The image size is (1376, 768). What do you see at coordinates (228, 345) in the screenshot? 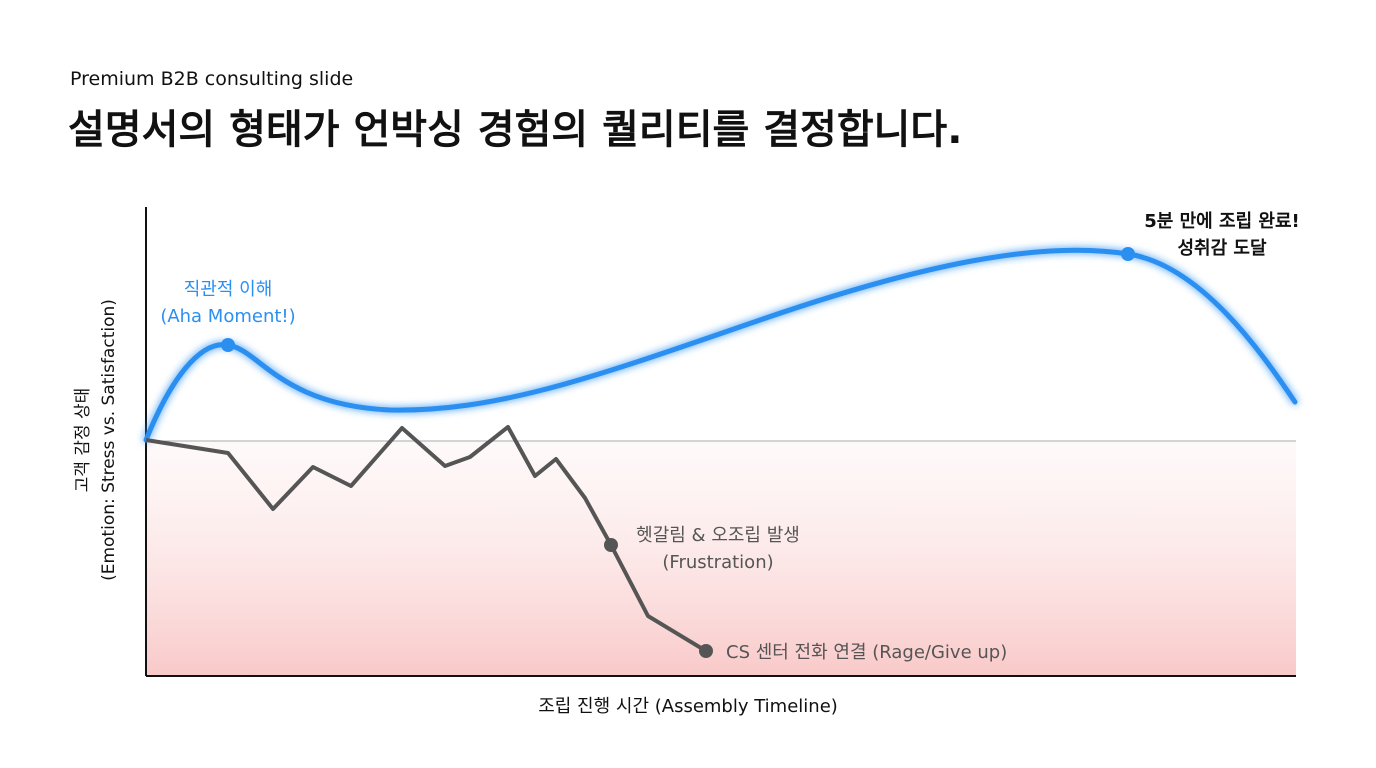
I see `aha-point` at bounding box center [228, 345].